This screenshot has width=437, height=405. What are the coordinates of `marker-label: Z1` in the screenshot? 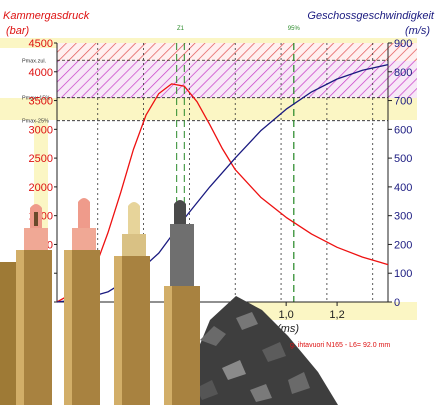 It's located at (181, 29).